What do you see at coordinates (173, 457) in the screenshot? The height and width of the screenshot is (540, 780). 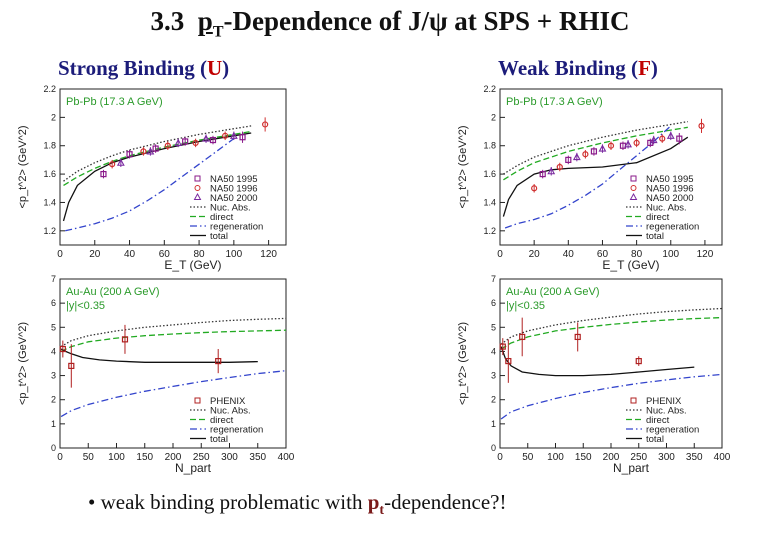 I see `x-tick-label: 200` at bounding box center [173, 457].